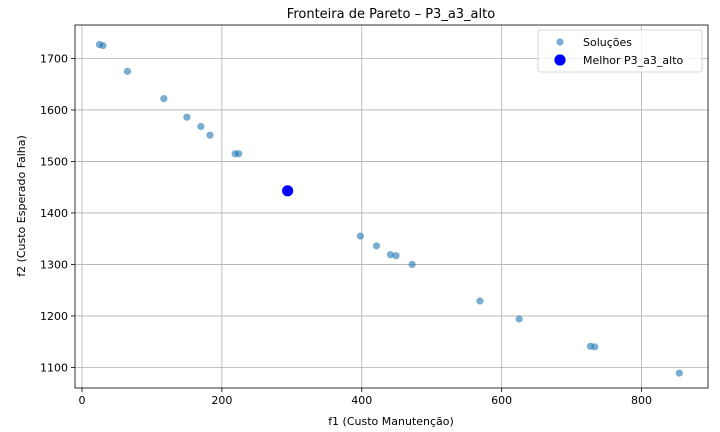  I want to click on y-tick-label: 1700, so click(54, 58).